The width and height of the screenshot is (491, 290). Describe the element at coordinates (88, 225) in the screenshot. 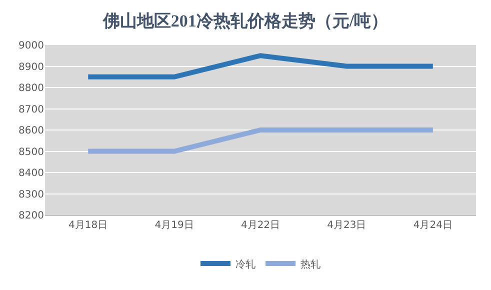

I see `x-tick-label: 4月18日` at that location.